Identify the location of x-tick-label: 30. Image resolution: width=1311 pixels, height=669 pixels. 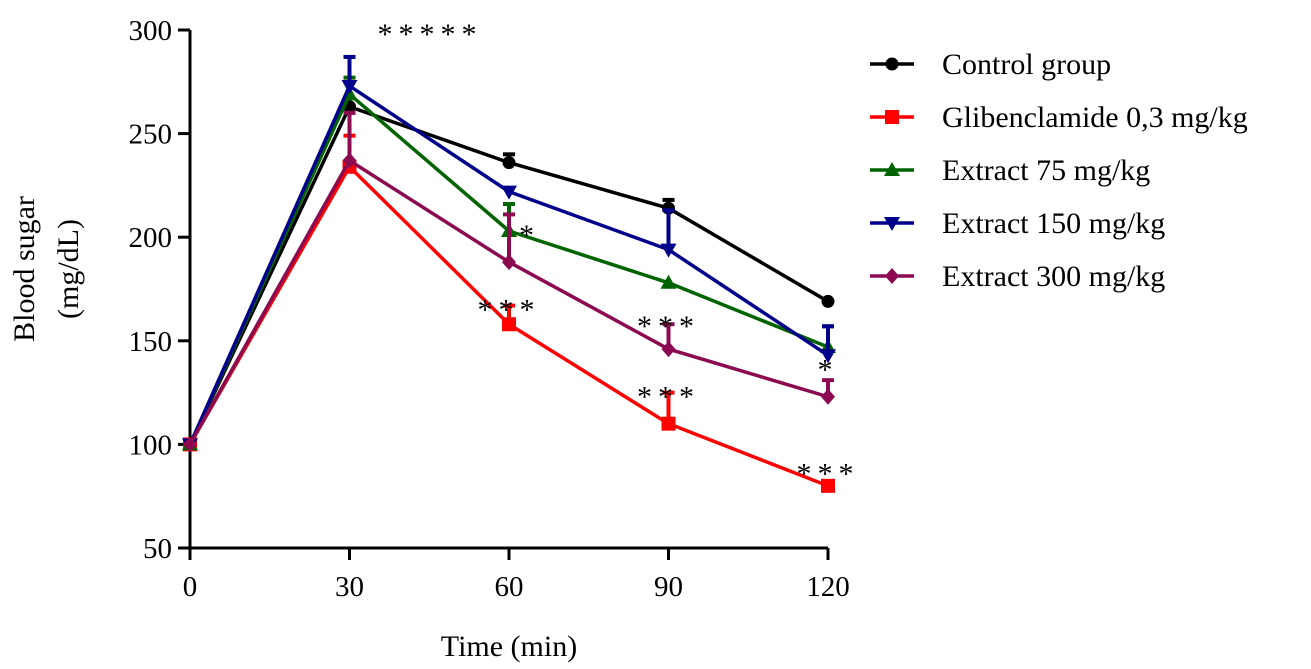
(349, 587).